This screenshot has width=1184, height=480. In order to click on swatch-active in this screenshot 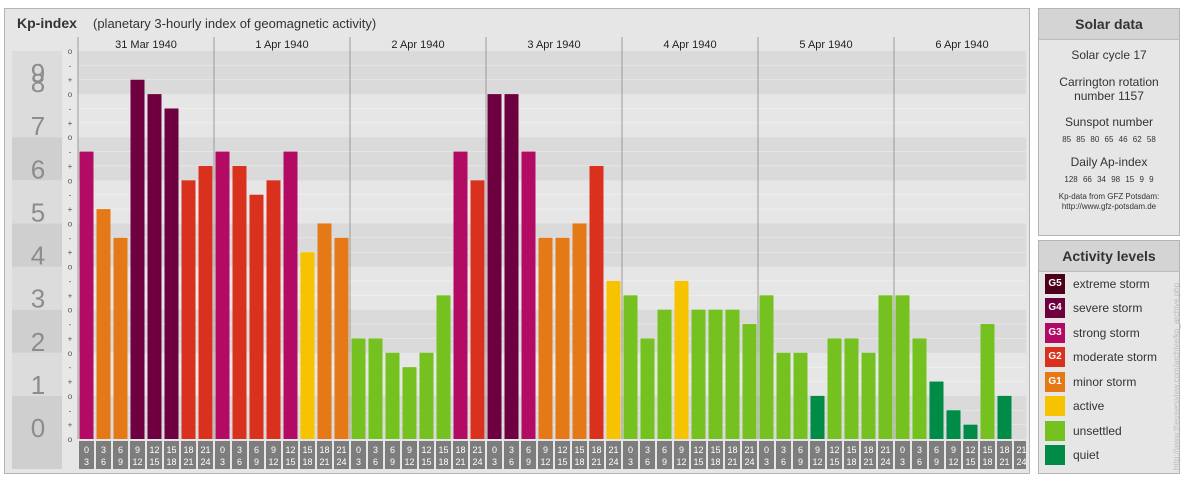, I will do `click(1055, 406)`.